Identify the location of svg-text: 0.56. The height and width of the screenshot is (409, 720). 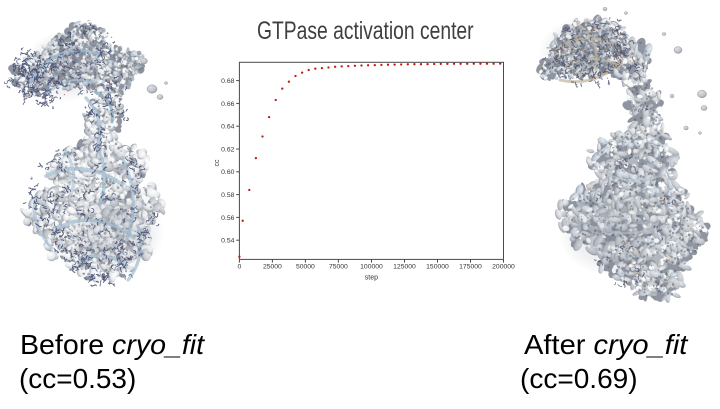
(227, 218).